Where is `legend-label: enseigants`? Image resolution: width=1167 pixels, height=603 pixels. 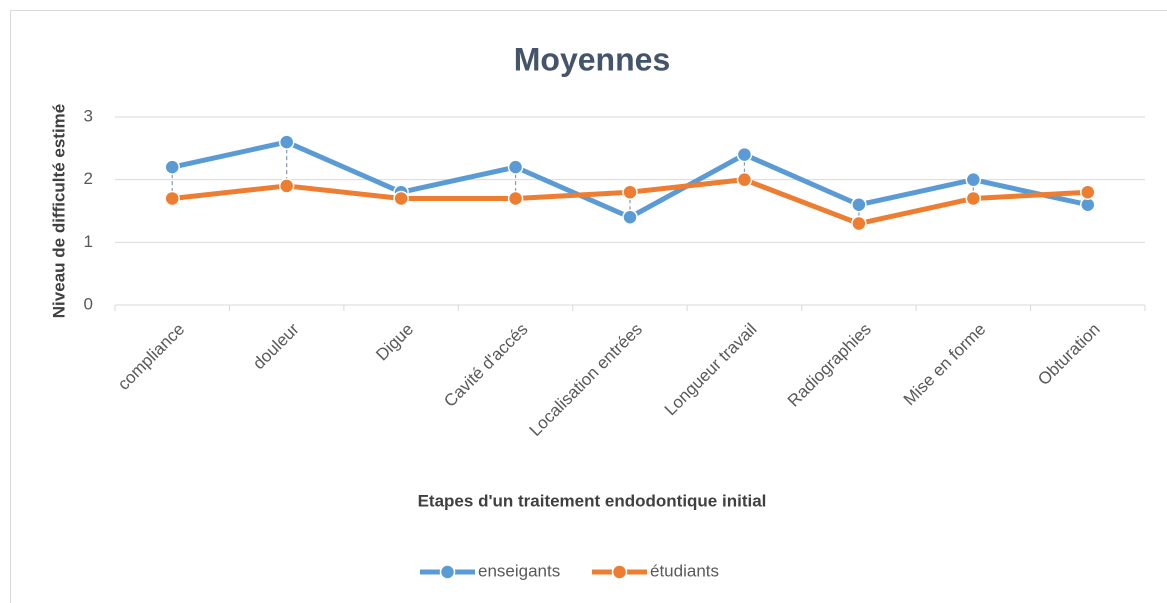
legend-label: enseigants is located at coordinates (519, 570).